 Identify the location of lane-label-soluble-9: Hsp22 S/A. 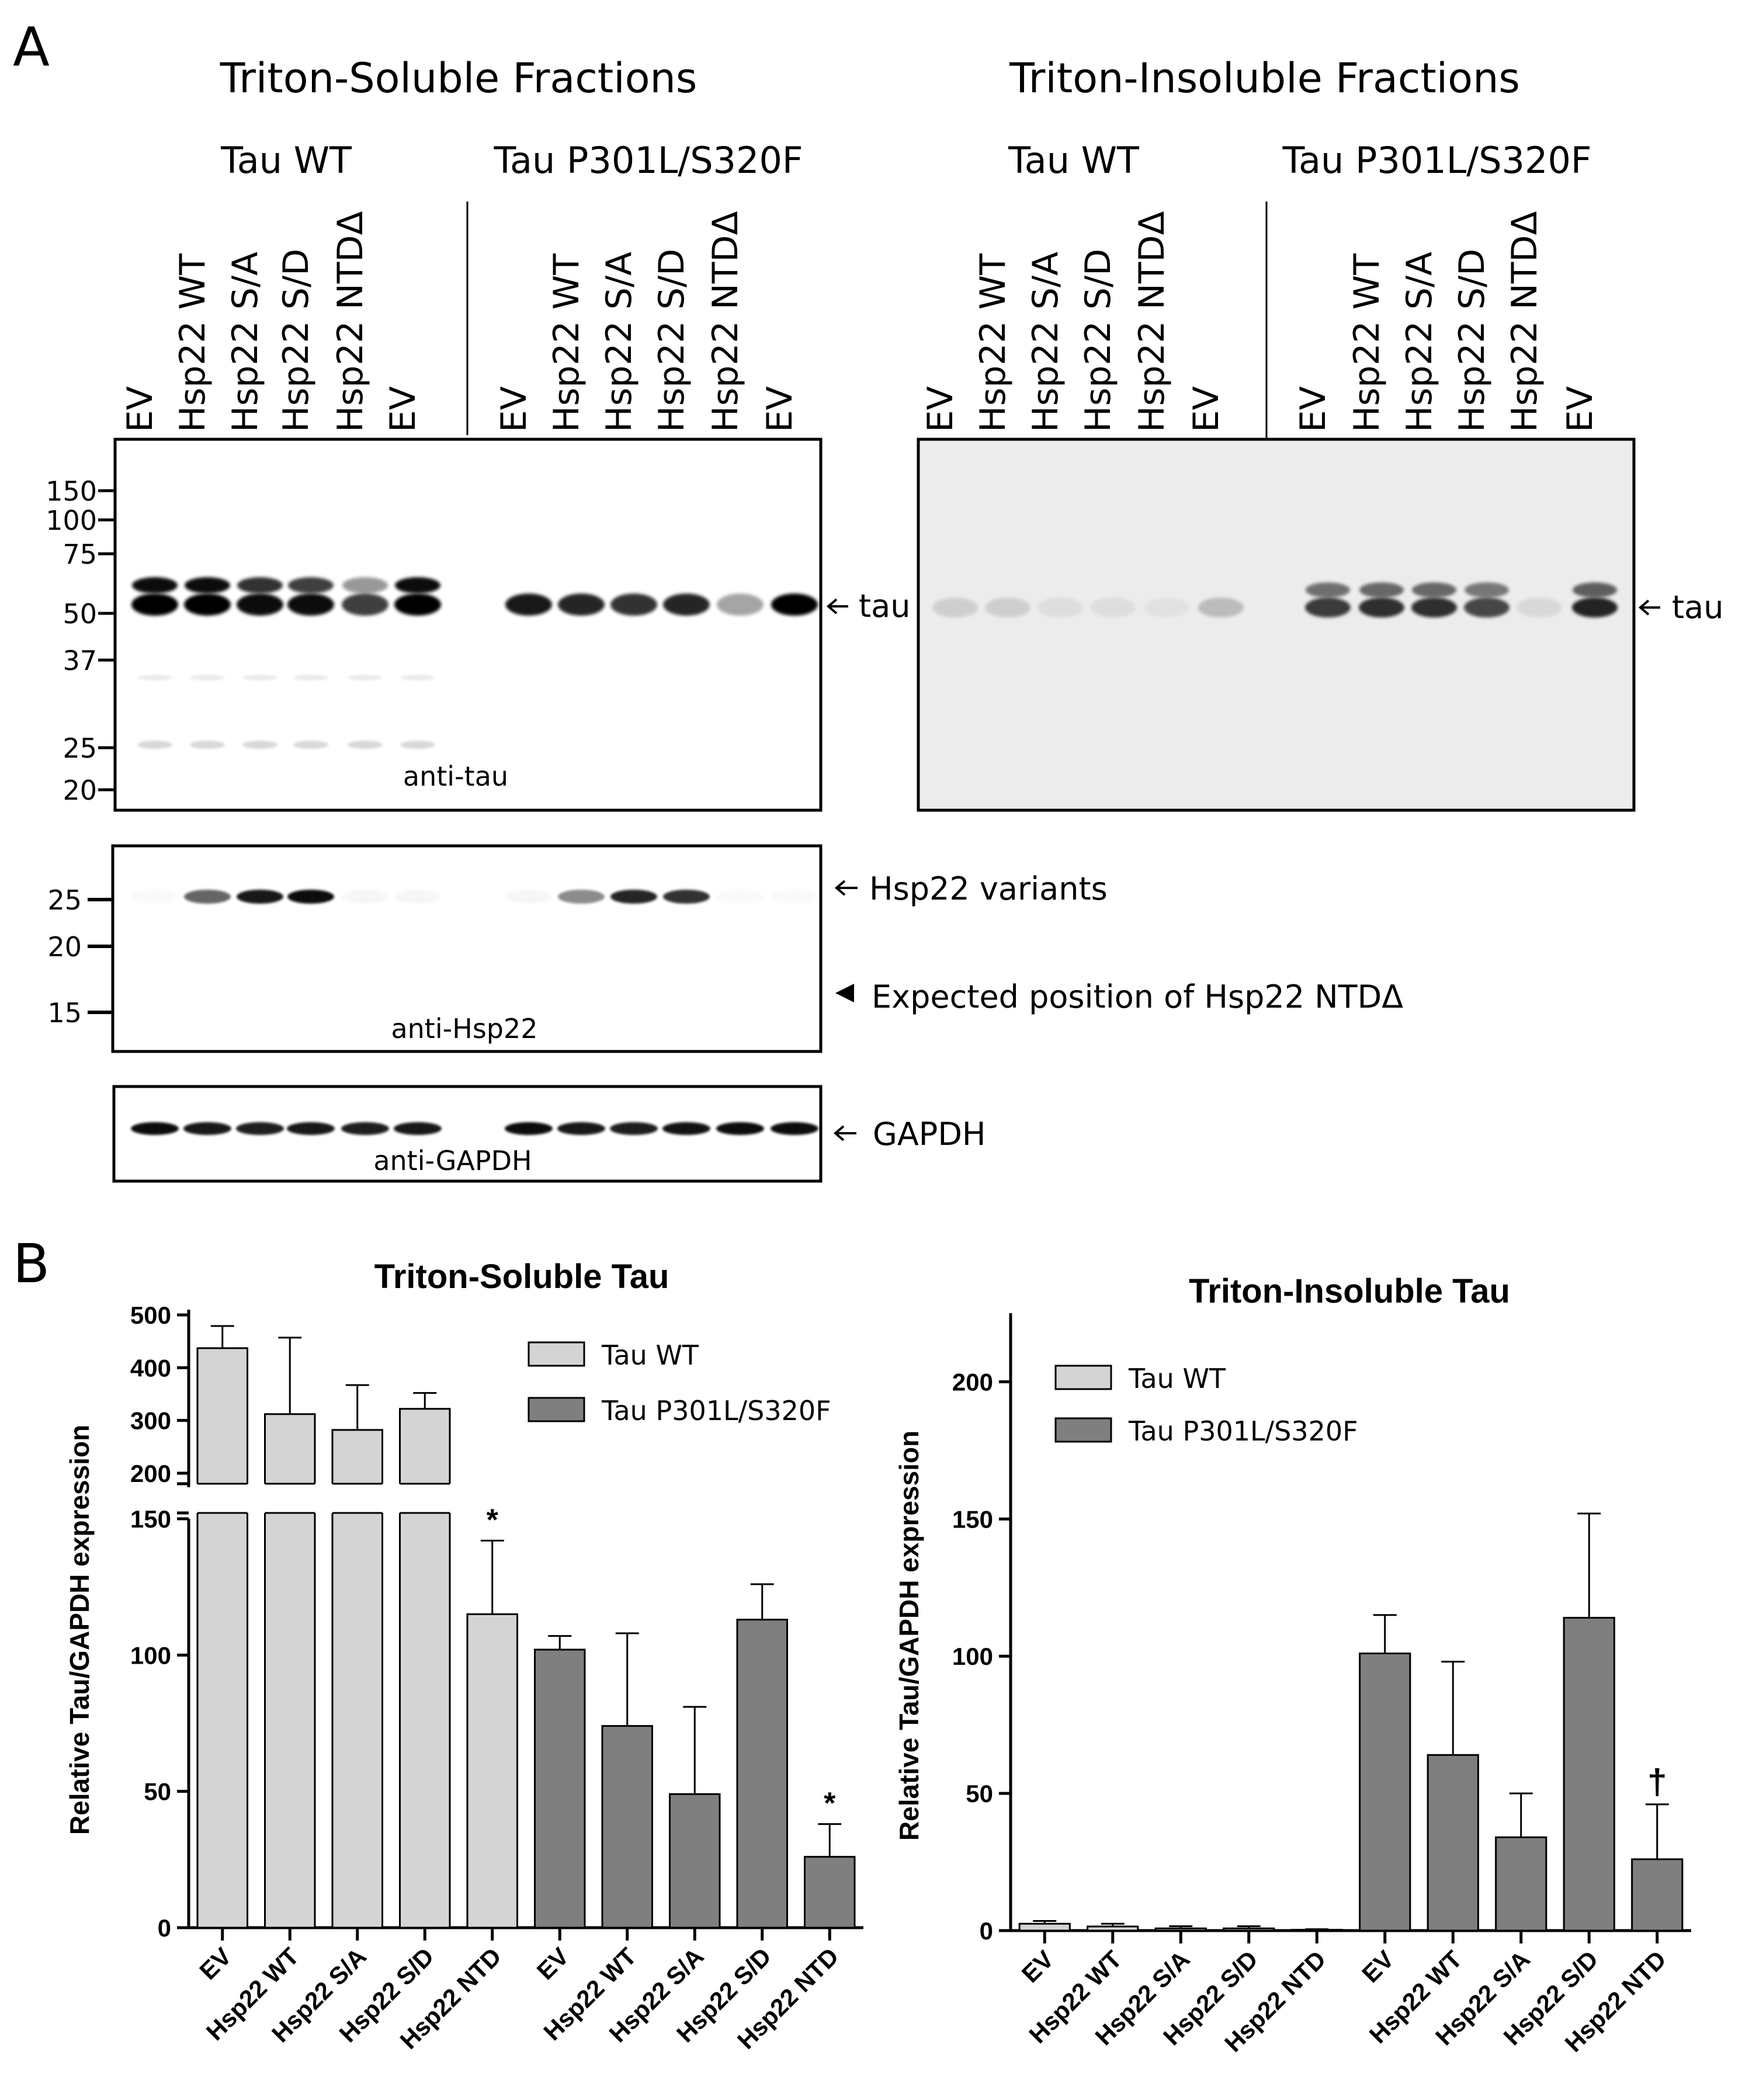
(619, 342).